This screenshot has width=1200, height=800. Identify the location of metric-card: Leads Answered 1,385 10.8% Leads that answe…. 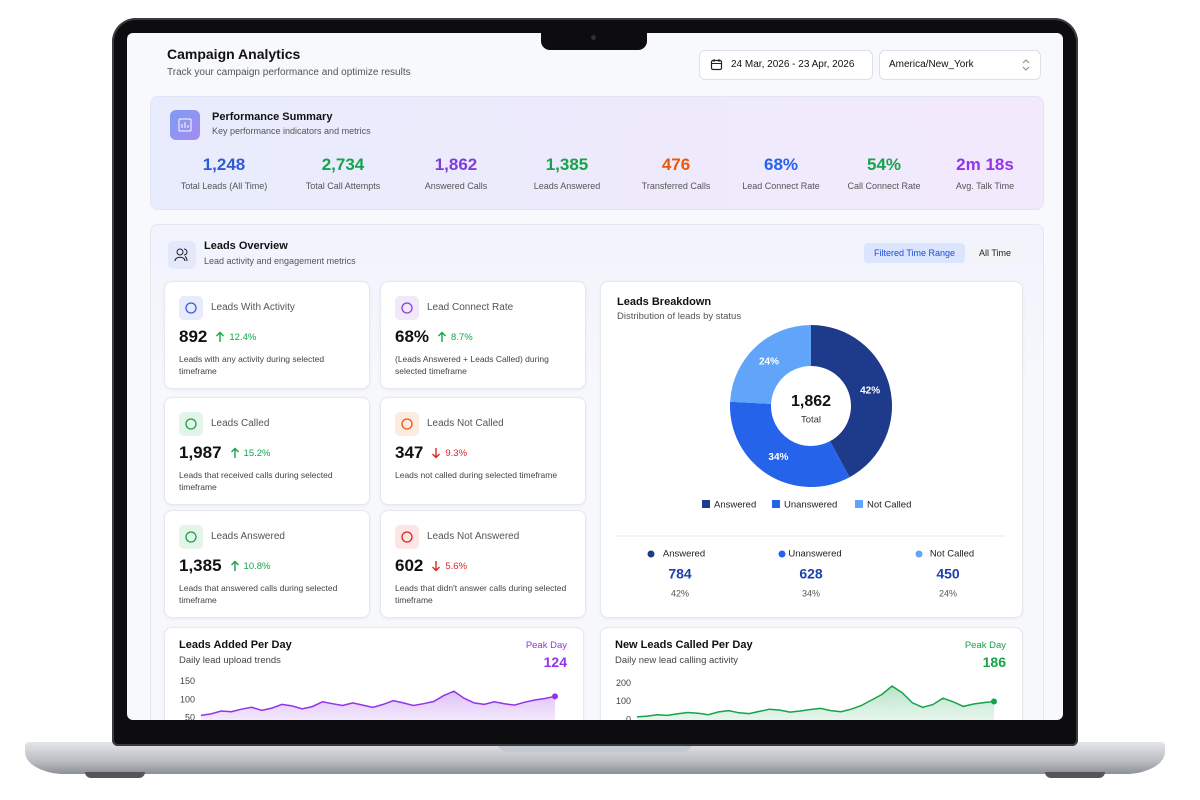
(267, 564).